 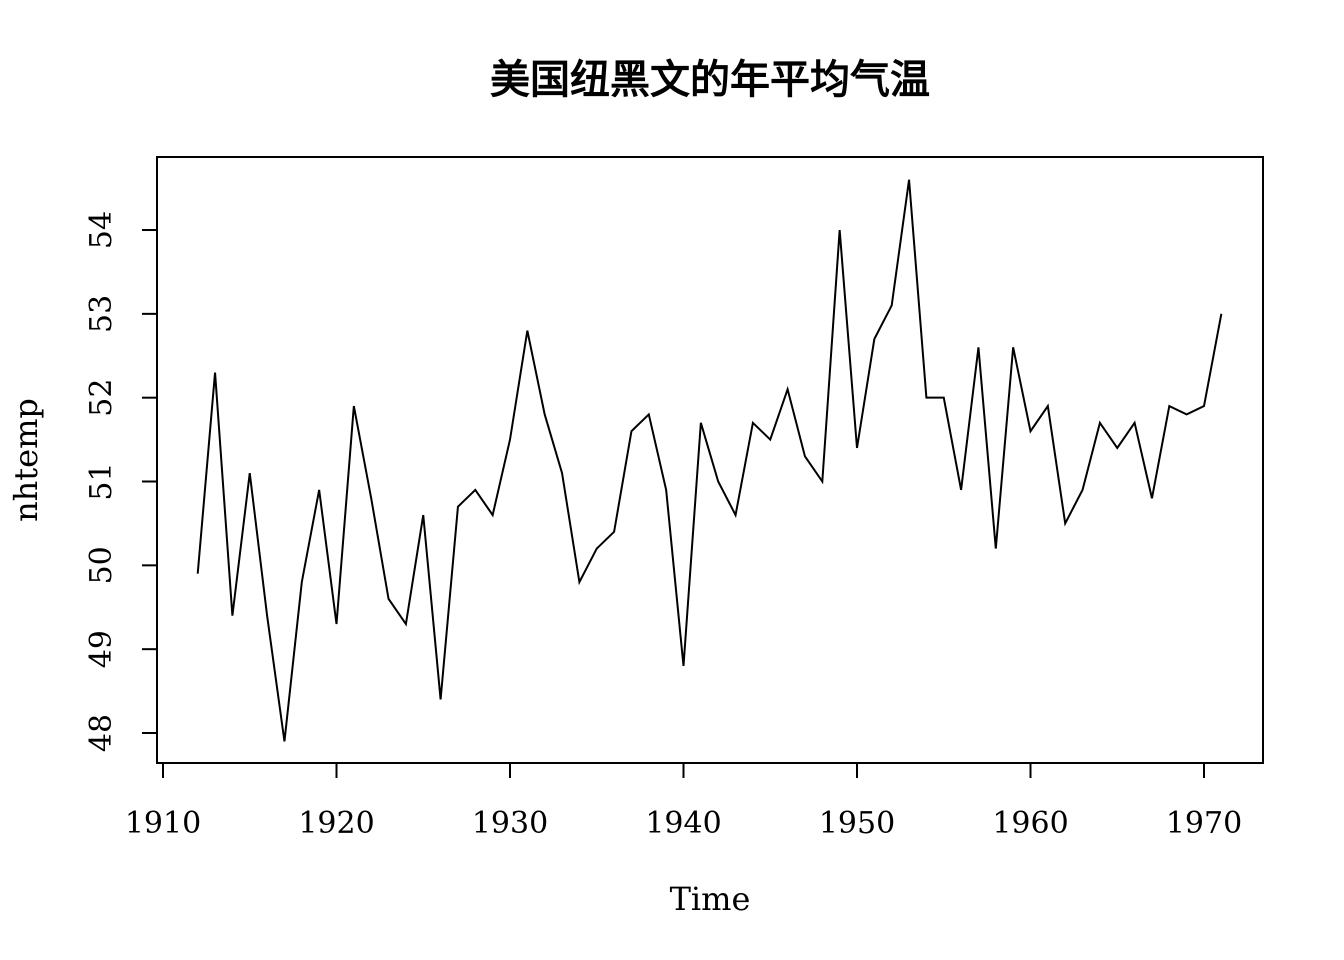 I want to click on y-axis-label: nhtemp, so click(x=26, y=460).